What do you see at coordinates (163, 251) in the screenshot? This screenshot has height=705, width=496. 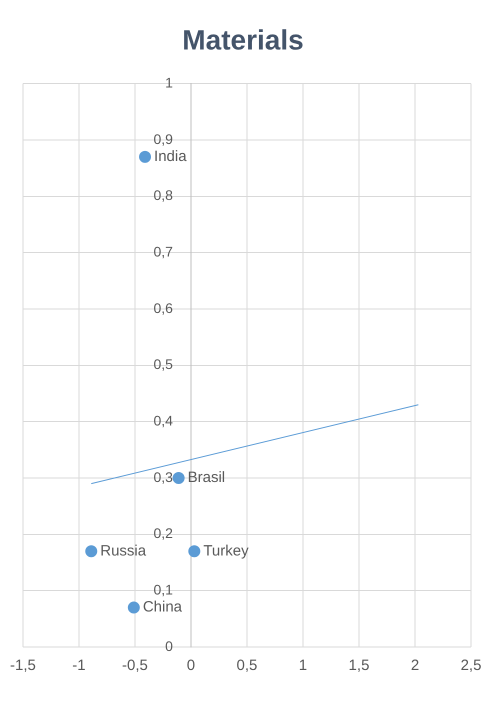 I see `y-tick-label: 0,7` at bounding box center [163, 251].